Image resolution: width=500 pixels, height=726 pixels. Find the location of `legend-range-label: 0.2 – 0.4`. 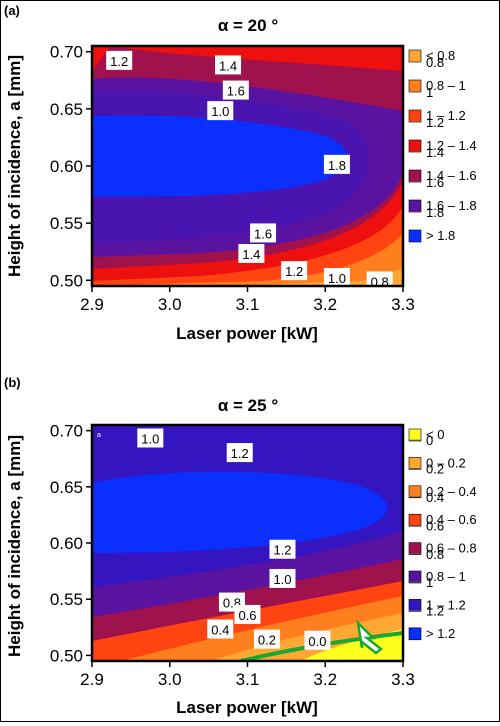

legend-range-label: 0.2 – 0.4 is located at coordinates (451, 491).